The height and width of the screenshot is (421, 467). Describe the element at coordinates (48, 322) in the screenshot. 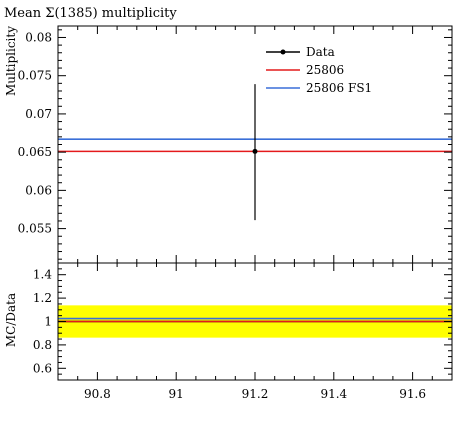

I see `ratio-y-tick-label: 1` at that location.